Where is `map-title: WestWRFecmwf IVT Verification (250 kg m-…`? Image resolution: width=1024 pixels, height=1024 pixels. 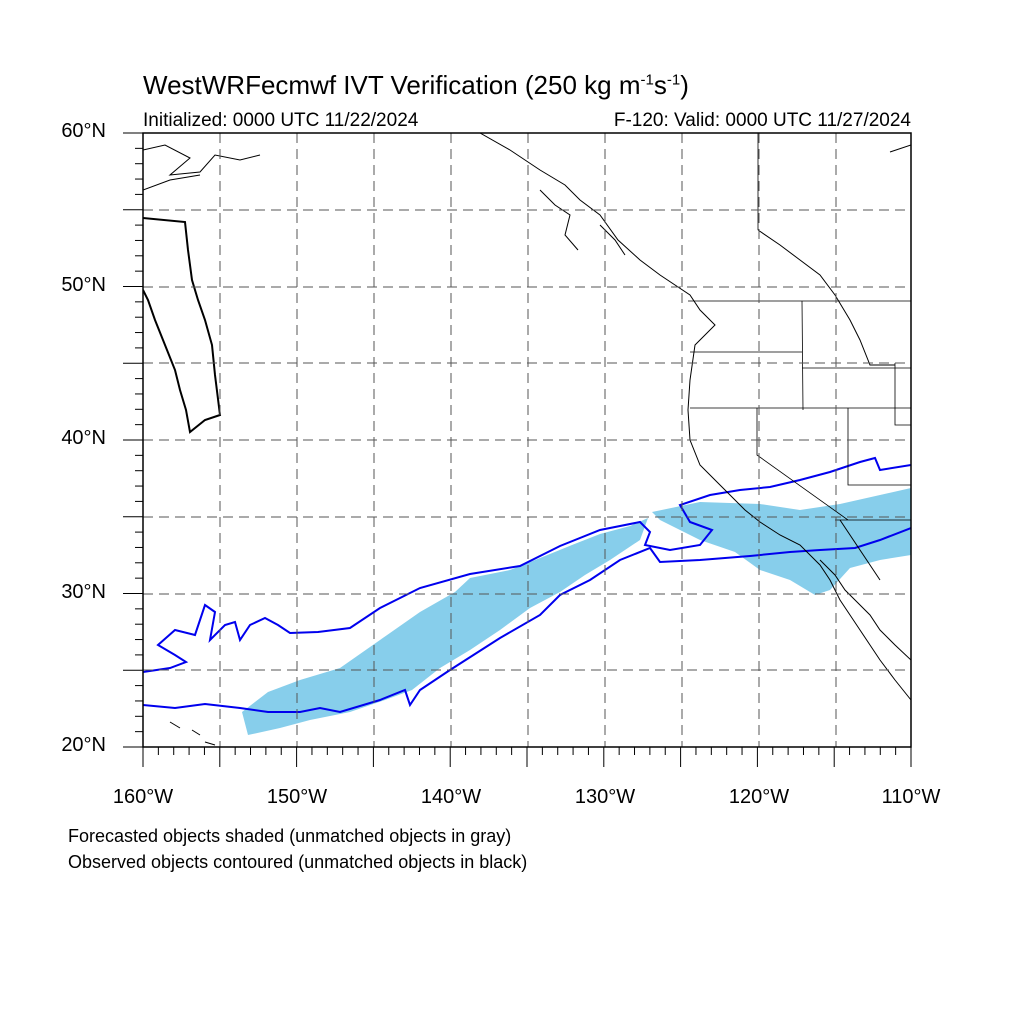
map-title: WestWRFecmwf IVT Verification (250 kg m-… is located at coordinates (416, 85).